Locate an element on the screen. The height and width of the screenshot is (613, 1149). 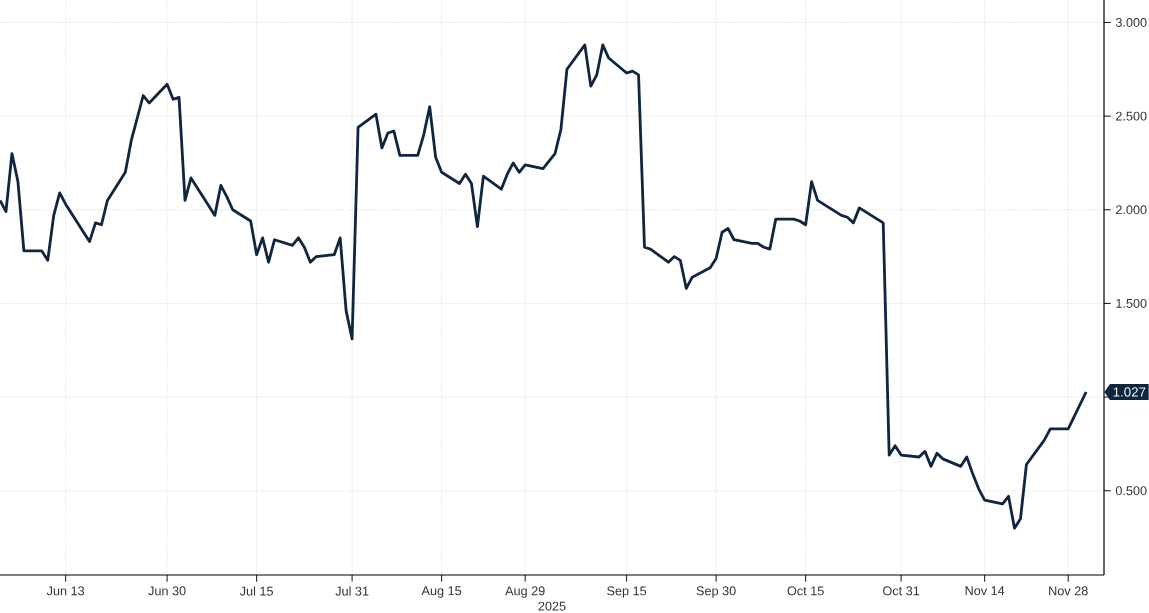
x-tick-label: Jul 15 is located at coordinates (256, 591).